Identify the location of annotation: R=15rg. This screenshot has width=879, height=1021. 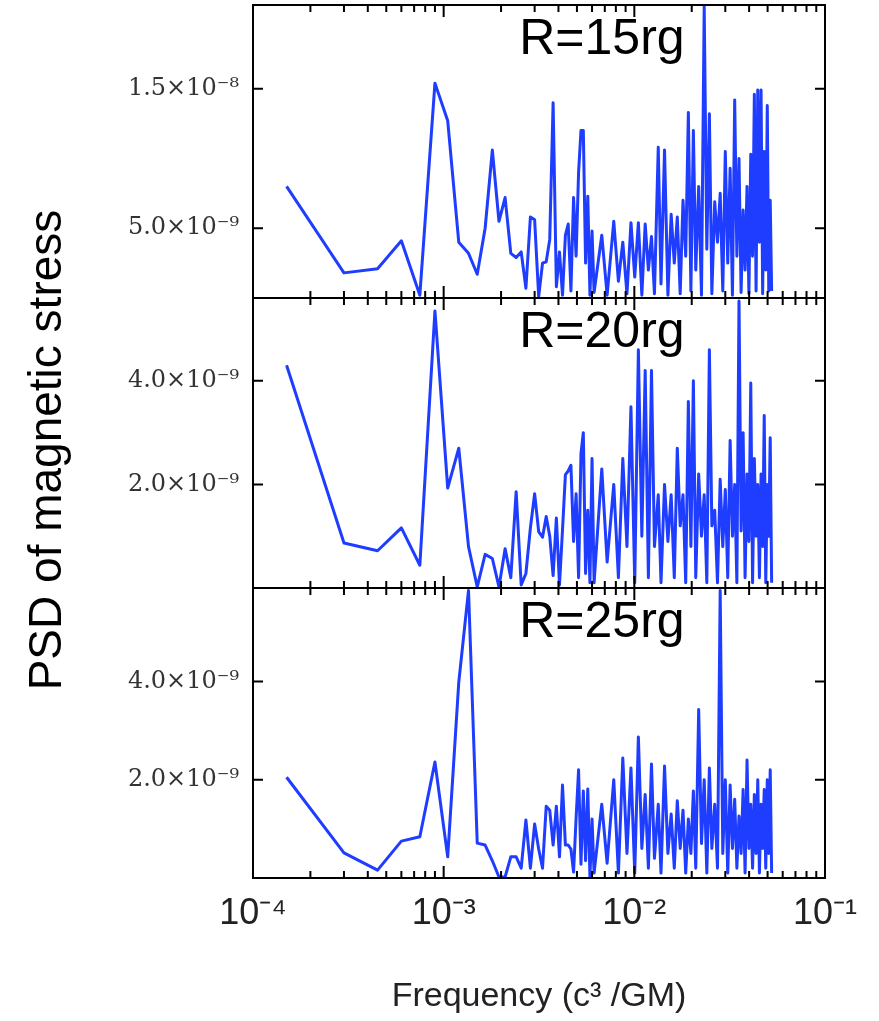
(602, 36).